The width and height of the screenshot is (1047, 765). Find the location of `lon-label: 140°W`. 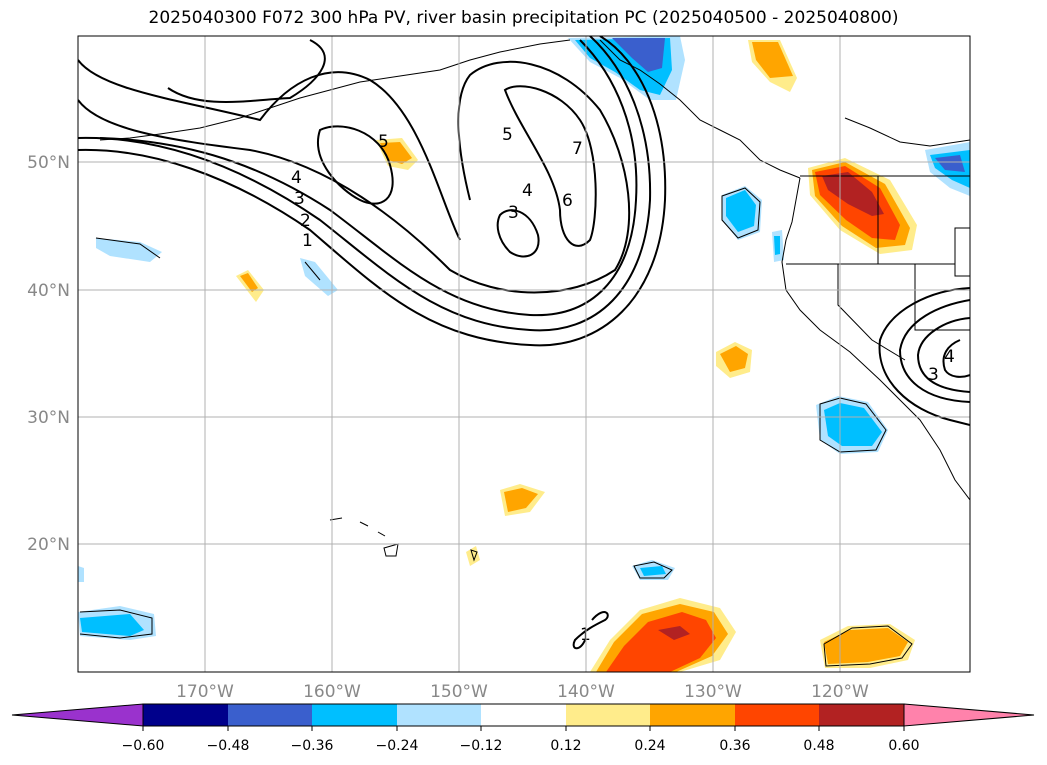

lon-label: 140°W is located at coordinates (586, 692).